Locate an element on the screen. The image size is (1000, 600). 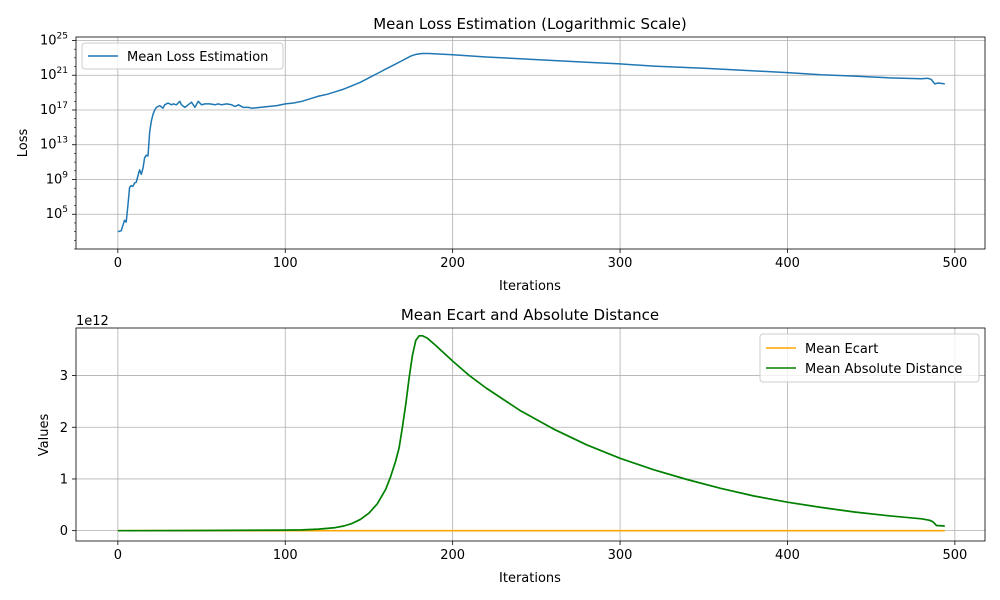
distance-x-tick-label: 100 is located at coordinates (285, 555).